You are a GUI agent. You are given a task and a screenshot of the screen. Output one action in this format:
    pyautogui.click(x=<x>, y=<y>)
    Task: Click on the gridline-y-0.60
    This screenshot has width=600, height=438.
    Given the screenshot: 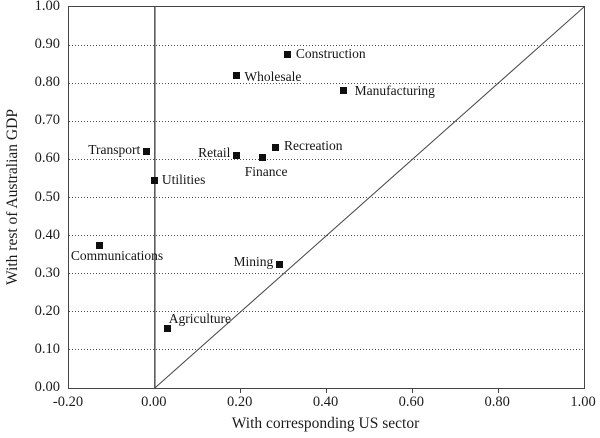 What is the action you would take?
    pyautogui.click(x=326, y=159)
    